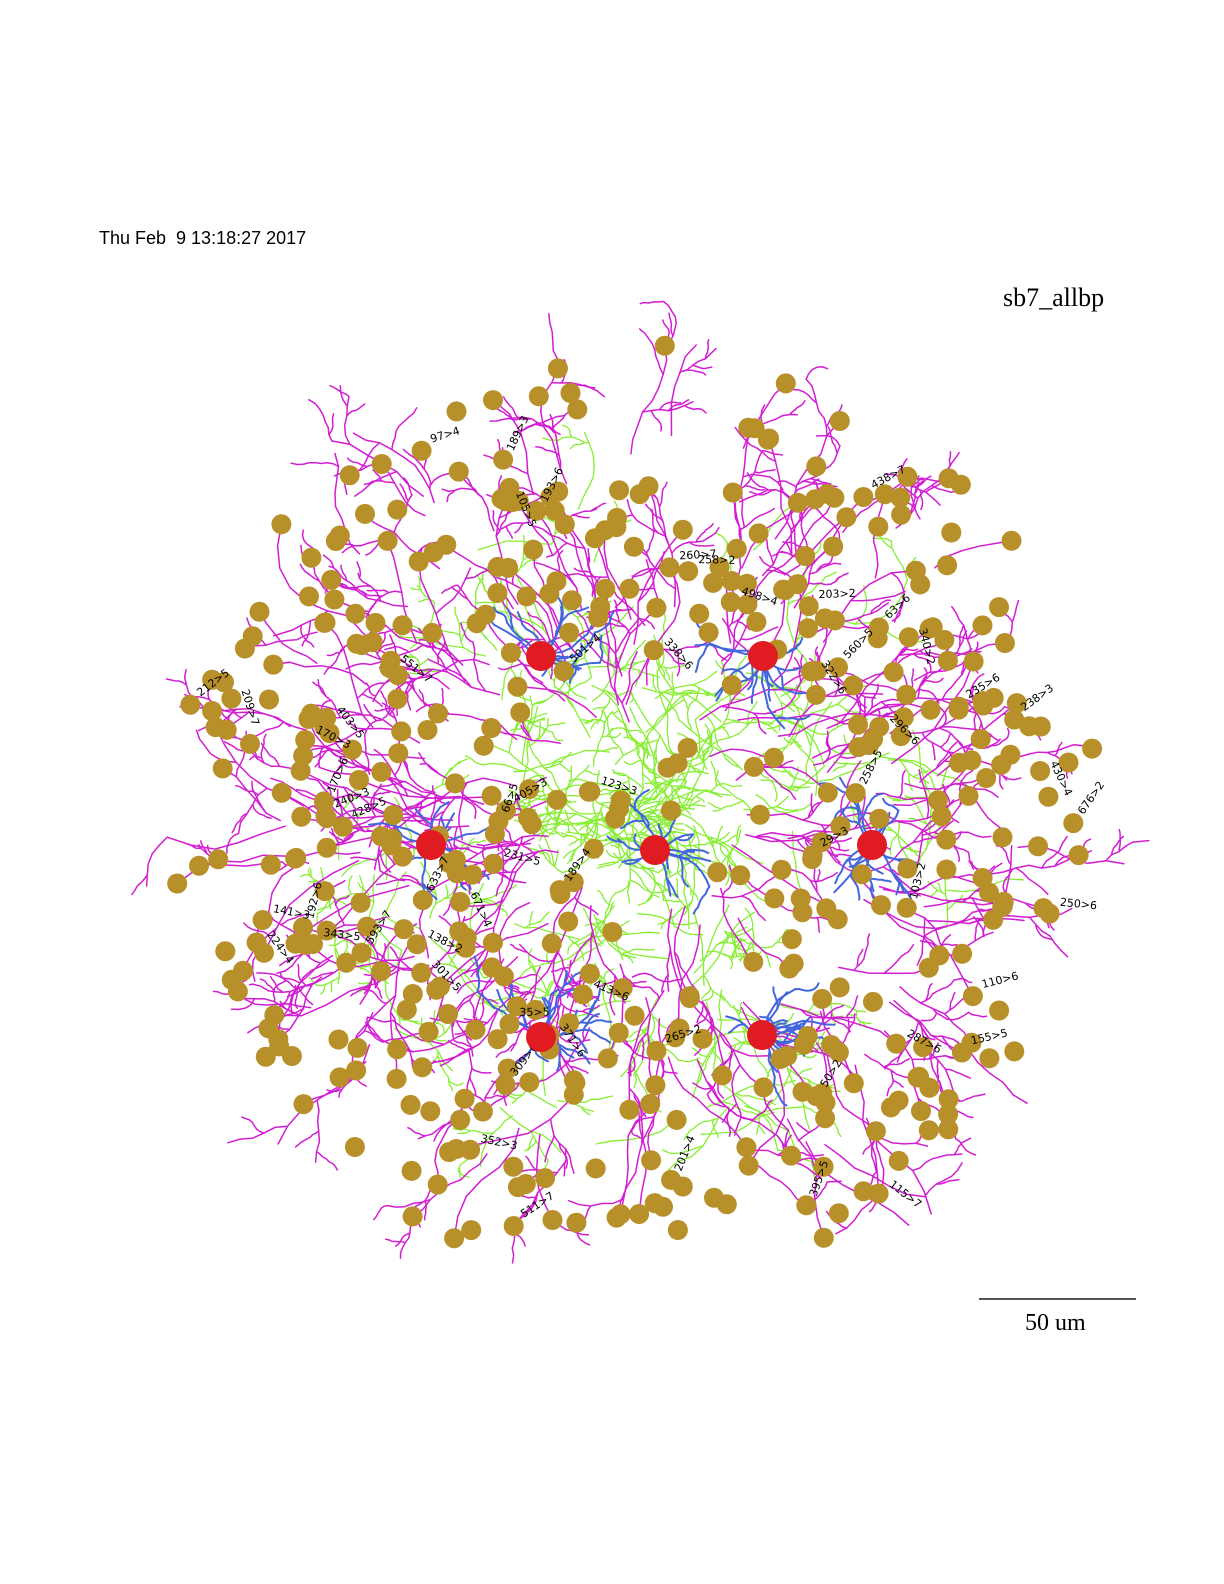 The height and width of the screenshot is (1584, 1224). Describe the element at coordinates (819, 1178) in the screenshot. I see `node-label: 395>5` at that location.